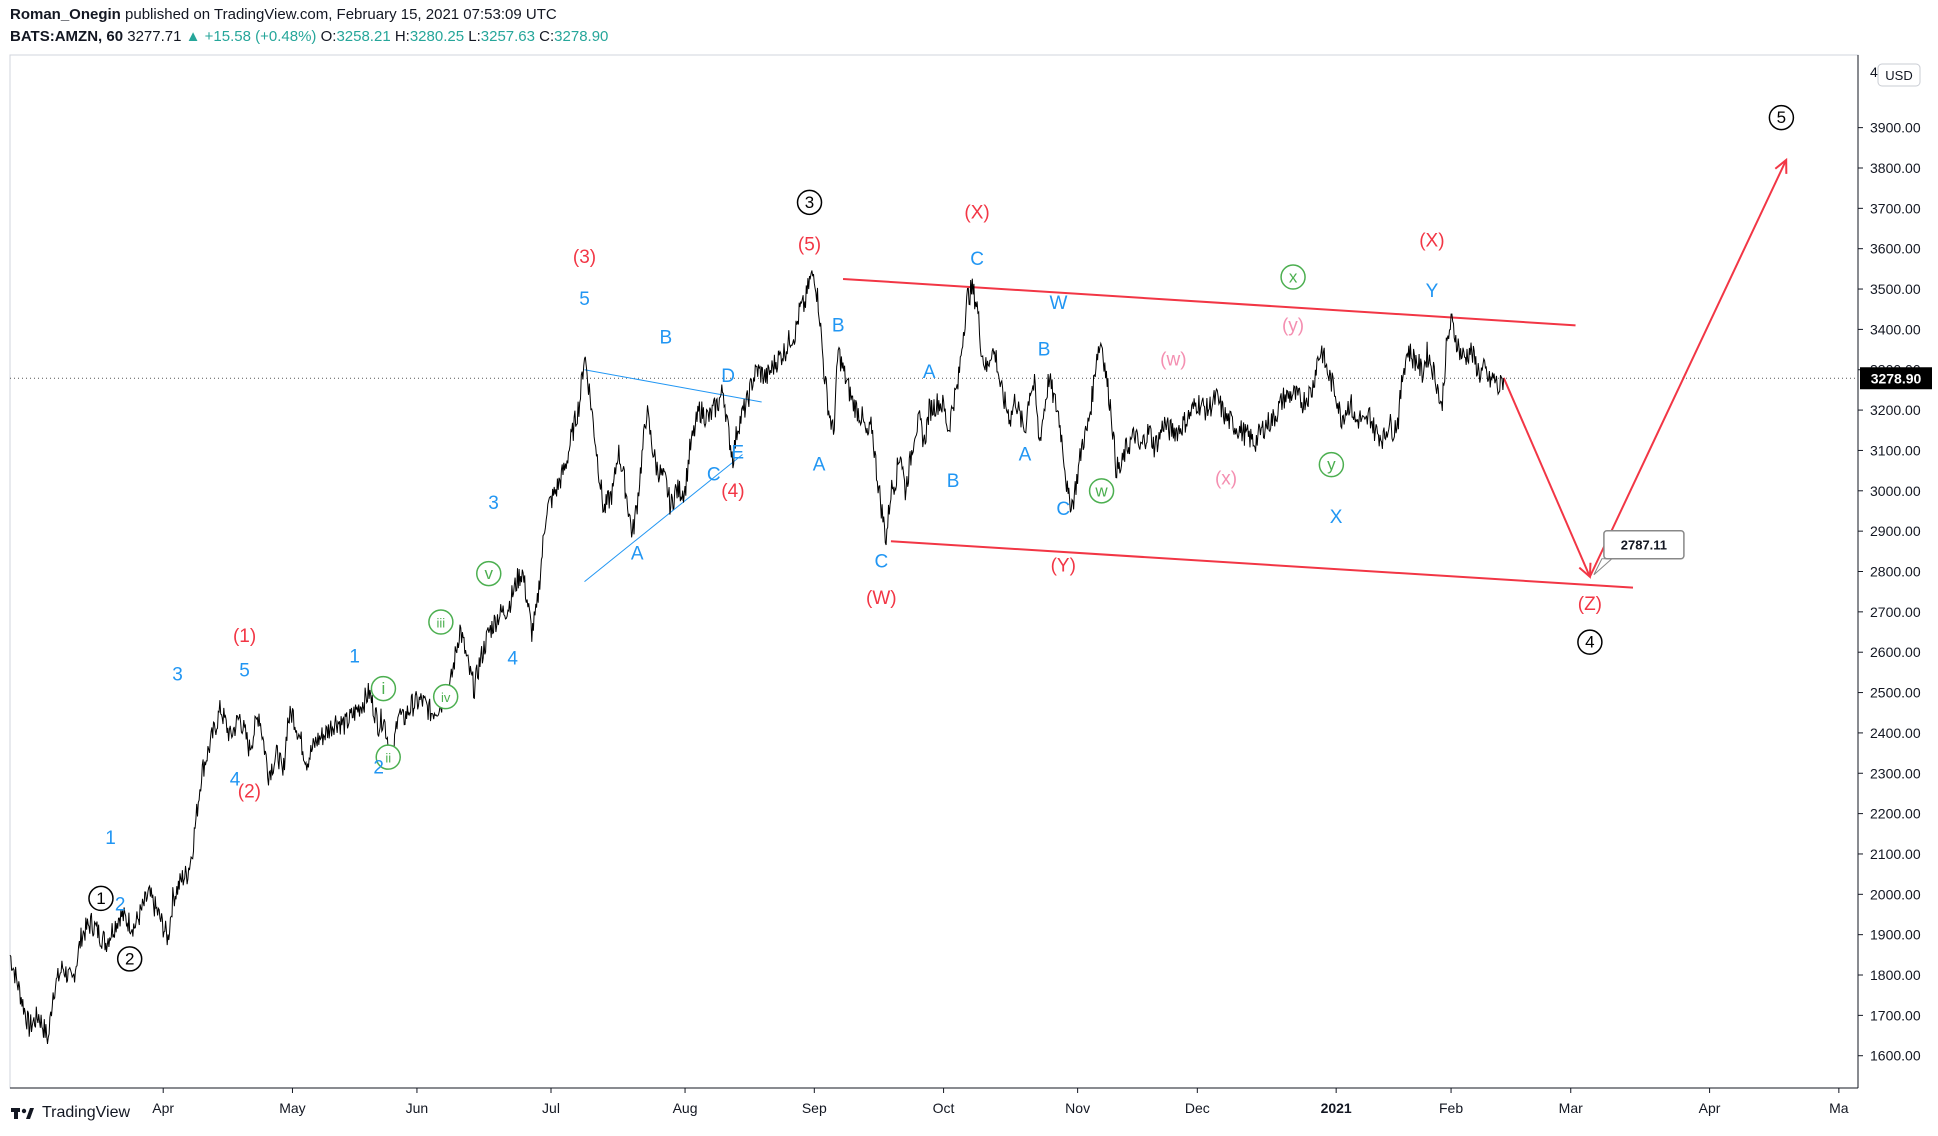 The image size is (1938, 1136). I want to click on wave-label-text: (3), so click(584, 257).